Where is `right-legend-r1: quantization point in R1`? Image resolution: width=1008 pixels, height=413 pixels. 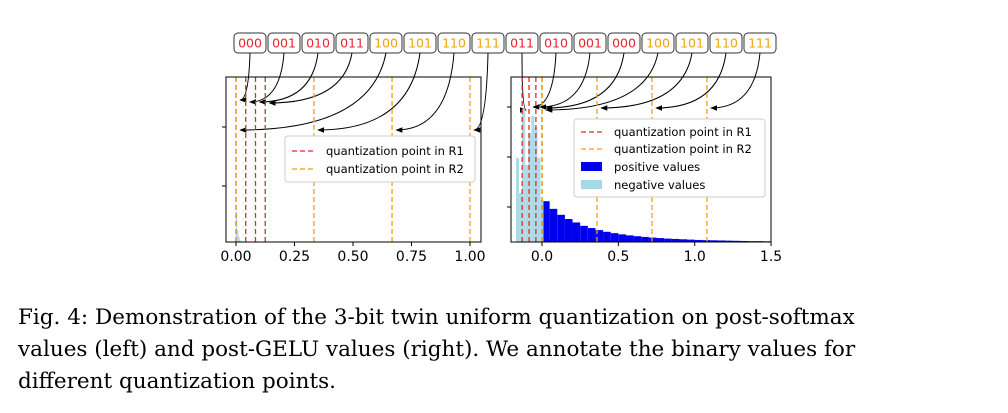
right-legend-r1: quantization point in R1 is located at coordinates (683, 132).